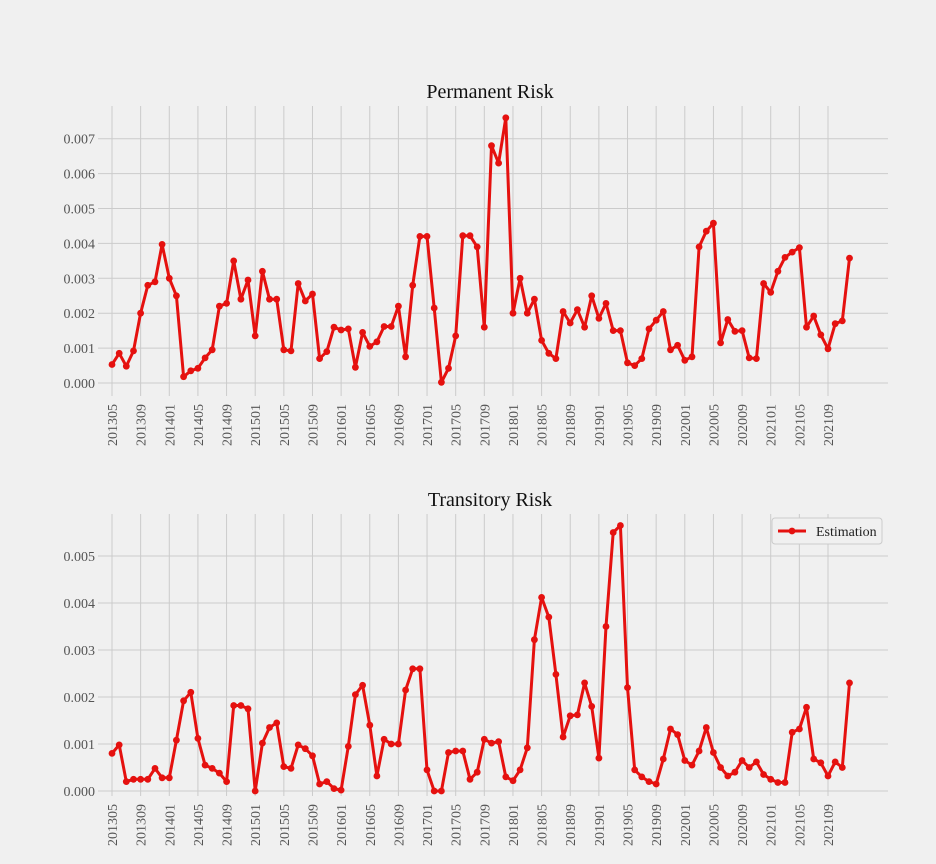 The height and width of the screenshot is (864, 936). I want to click on x-tick-label: 201605, so click(371, 825).